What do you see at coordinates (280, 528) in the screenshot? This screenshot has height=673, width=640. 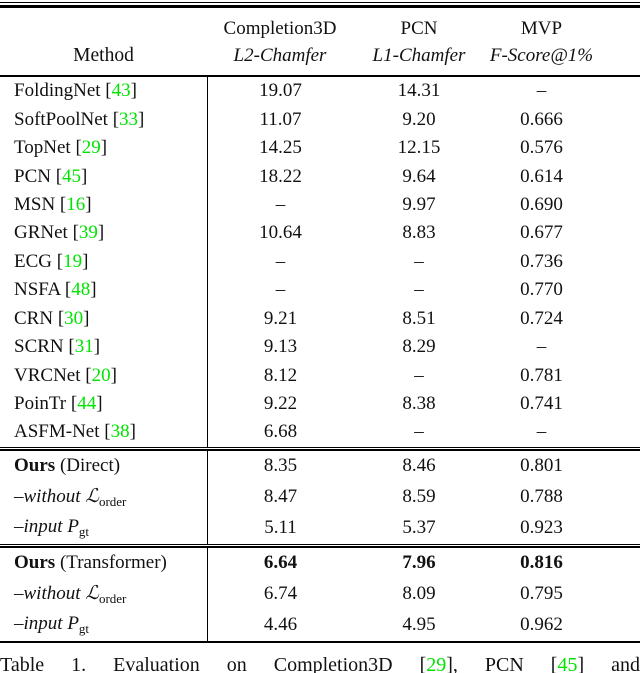 I see `value-cell: 5.11` at bounding box center [280, 528].